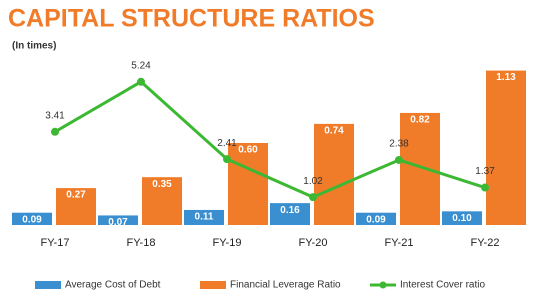 This screenshot has width=544, height=302. I want to click on data-label: 0.11, so click(204, 217).